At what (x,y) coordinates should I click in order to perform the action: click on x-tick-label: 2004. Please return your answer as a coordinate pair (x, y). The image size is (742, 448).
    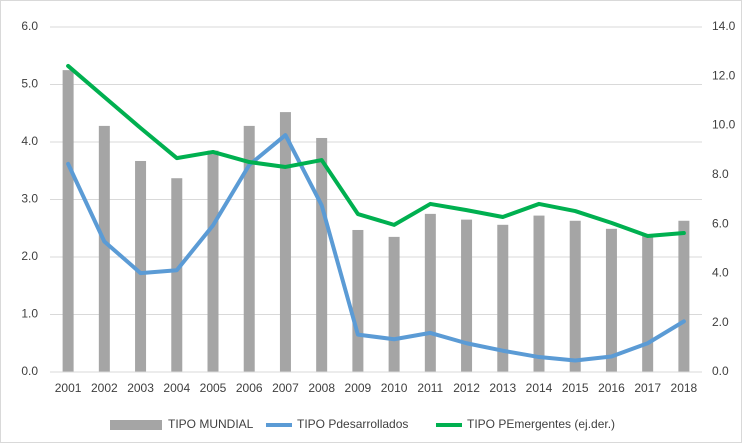
    Looking at the image, I should click on (176, 388).